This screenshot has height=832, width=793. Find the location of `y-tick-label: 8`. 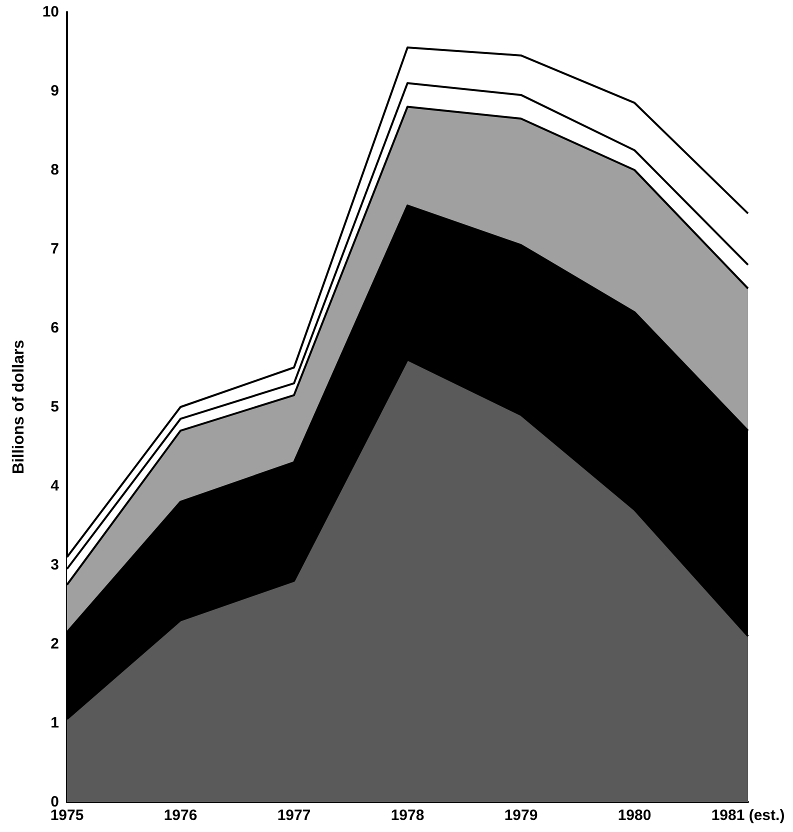

y-tick-label: 8 is located at coordinates (54, 170).